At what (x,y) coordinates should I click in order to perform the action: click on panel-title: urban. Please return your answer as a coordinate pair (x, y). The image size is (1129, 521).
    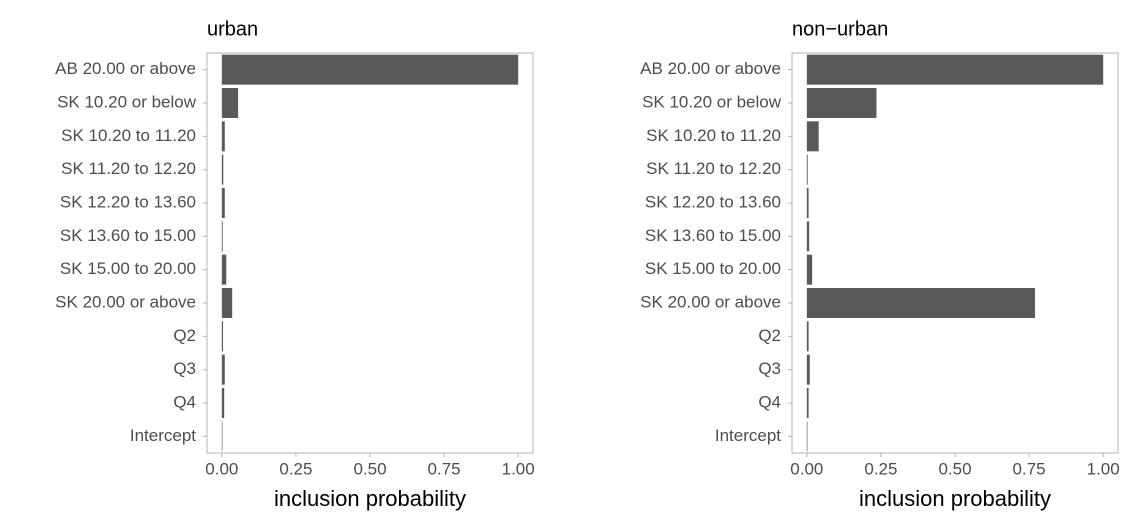
    Looking at the image, I should click on (232, 29).